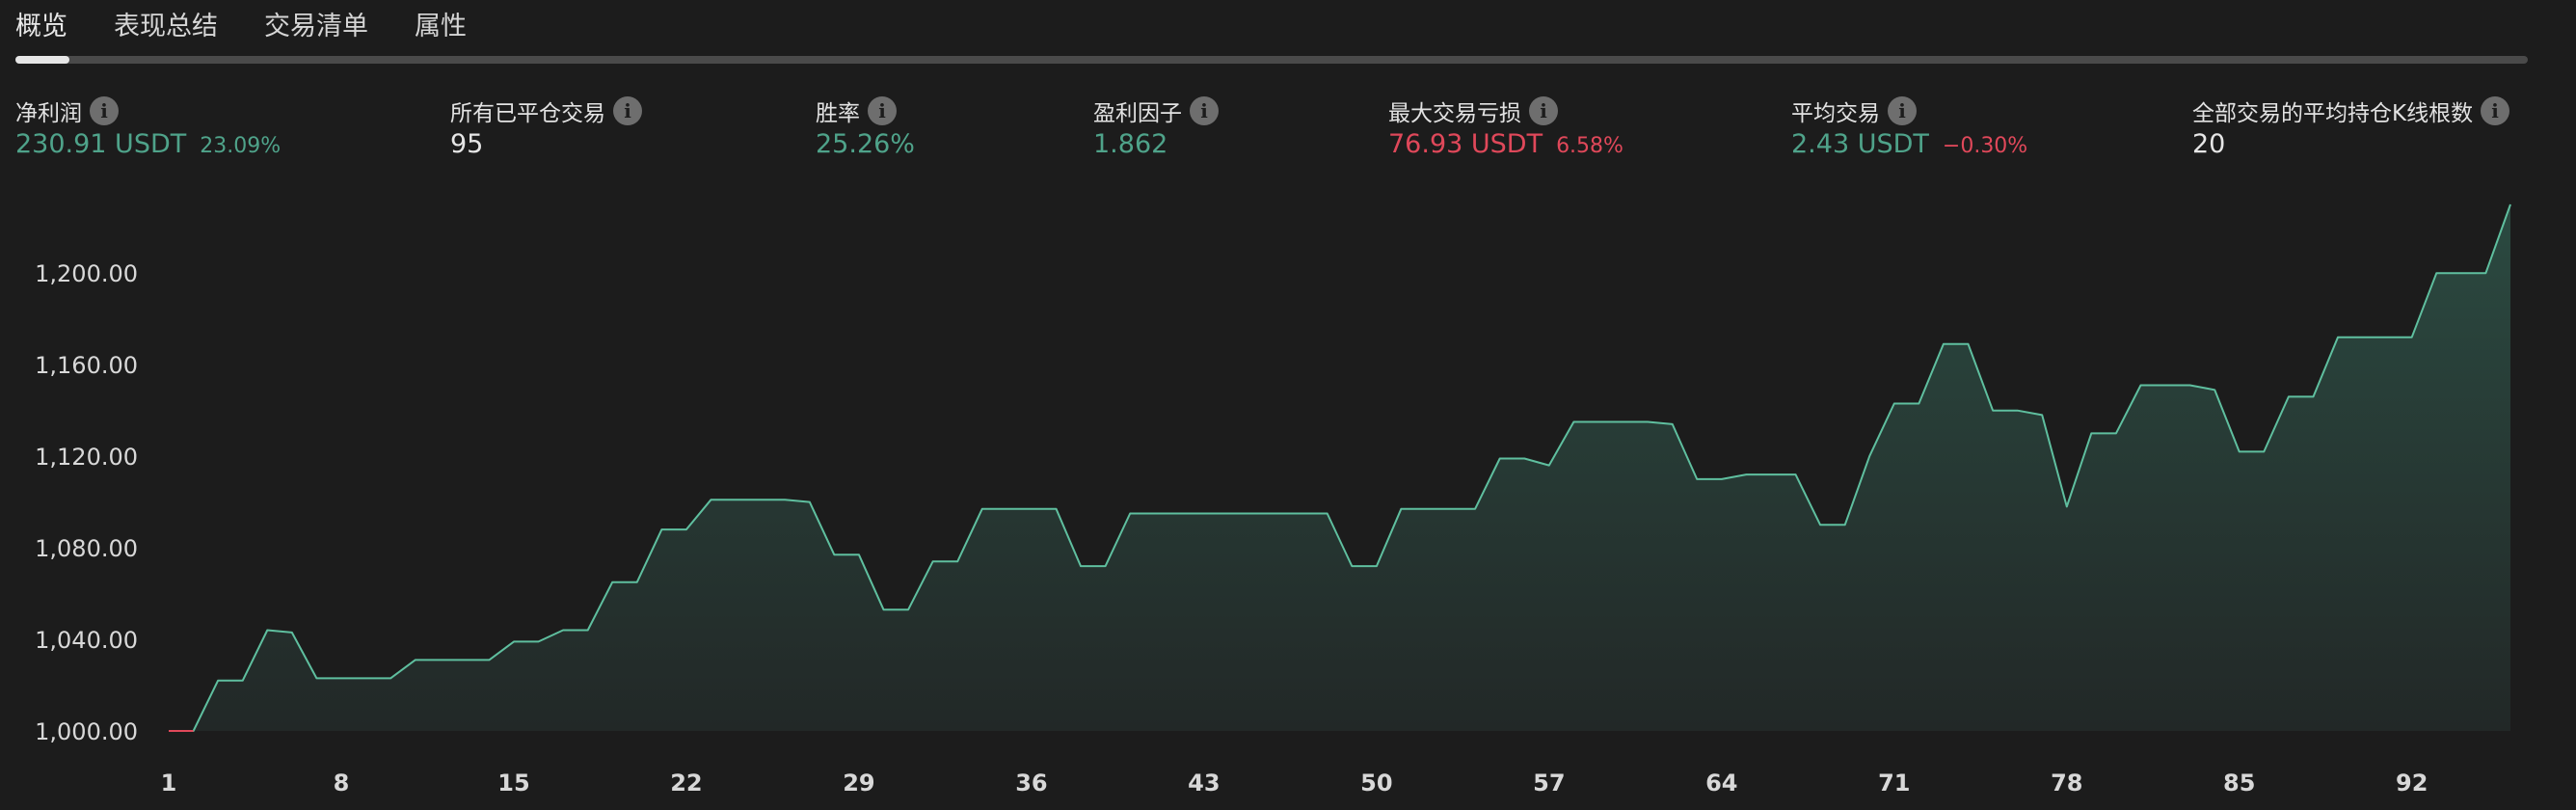  What do you see at coordinates (42, 60) in the screenshot?
I see `tab-active-indicator` at bounding box center [42, 60].